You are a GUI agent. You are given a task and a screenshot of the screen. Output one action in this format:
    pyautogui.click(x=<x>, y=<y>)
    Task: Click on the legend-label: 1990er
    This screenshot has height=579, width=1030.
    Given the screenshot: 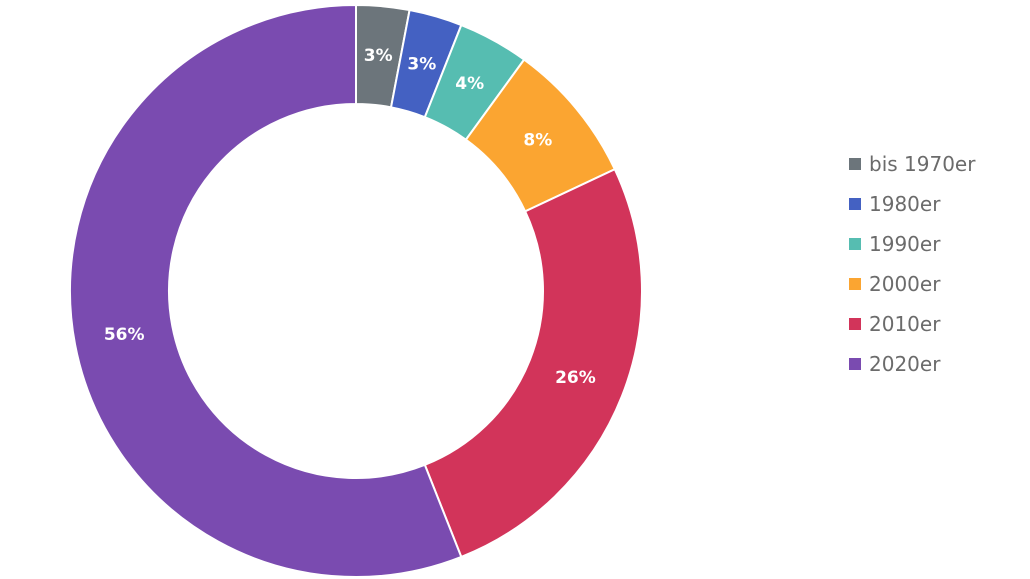 What is the action you would take?
    pyautogui.click(x=905, y=244)
    